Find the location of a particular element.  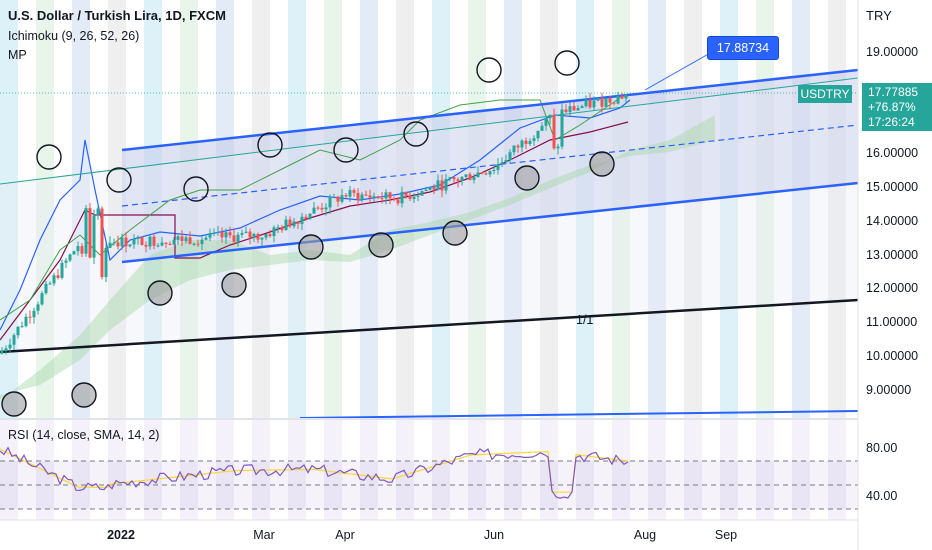

symbol-tag: USDTRY is located at coordinates (825, 94).